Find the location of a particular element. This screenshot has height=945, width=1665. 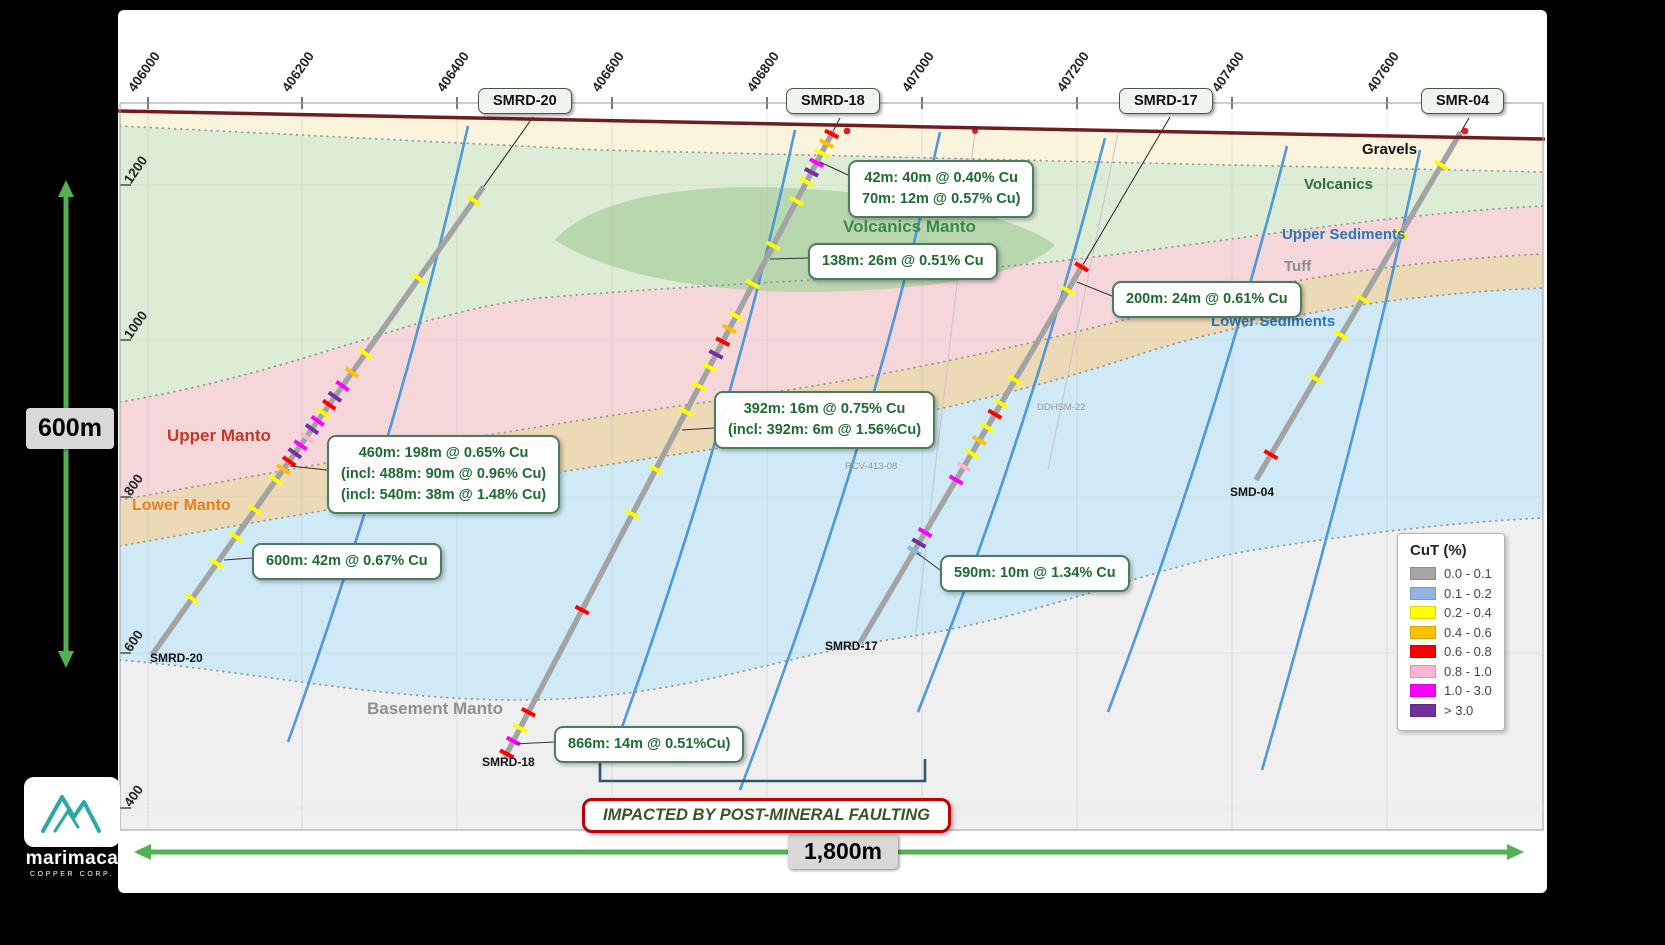

callout-line: 42m: 40m @ 0.40% Cu is located at coordinates (941, 178).